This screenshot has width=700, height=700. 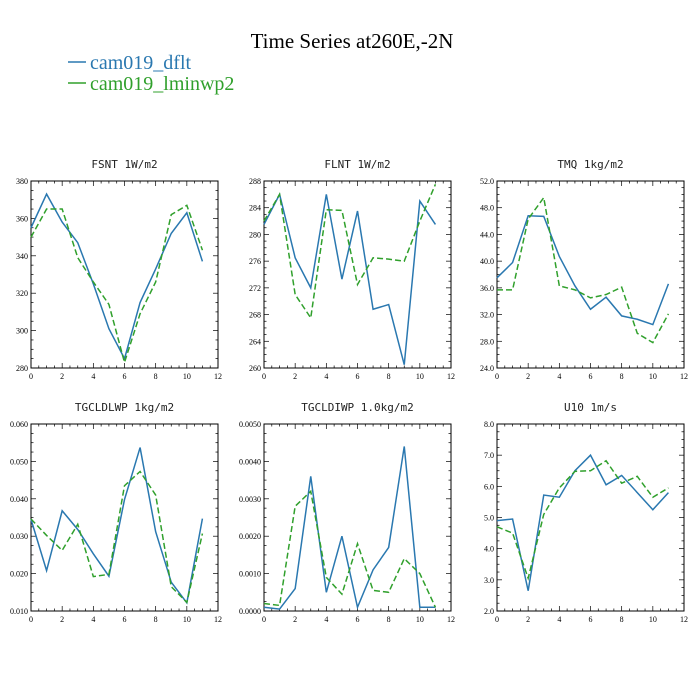 I want to click on y-tick-label: 0.050, so click(x=19, y=461).